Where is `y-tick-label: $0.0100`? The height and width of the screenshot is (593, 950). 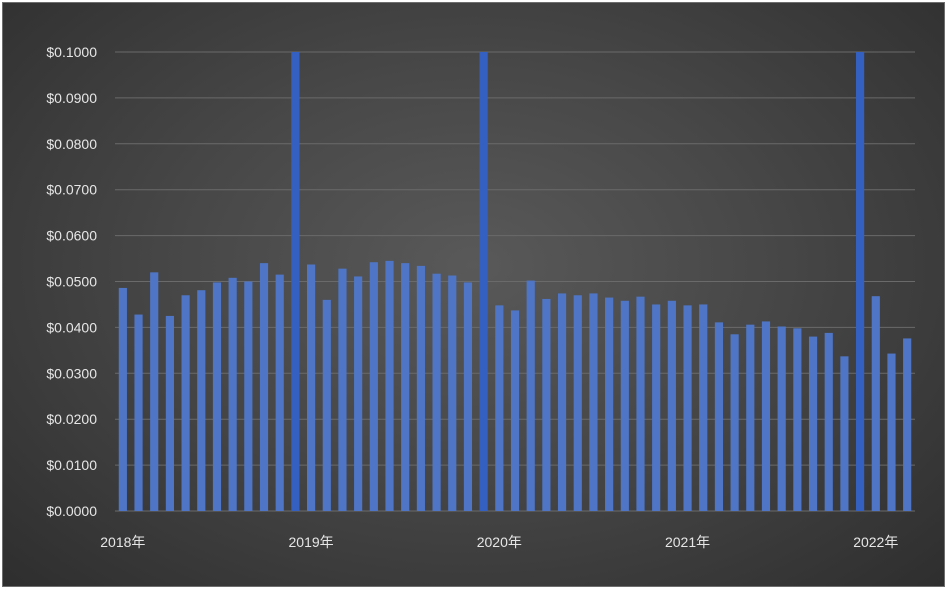 y-tick-label: $0.0100 is located at coordinates (71, 465).